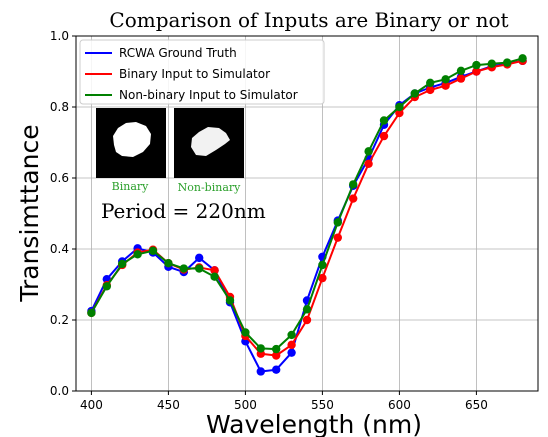 Image resolution: width=548 pixels, height=437 pixels. I want to click on y-axis-label: Transimttance, so click(29, 213).